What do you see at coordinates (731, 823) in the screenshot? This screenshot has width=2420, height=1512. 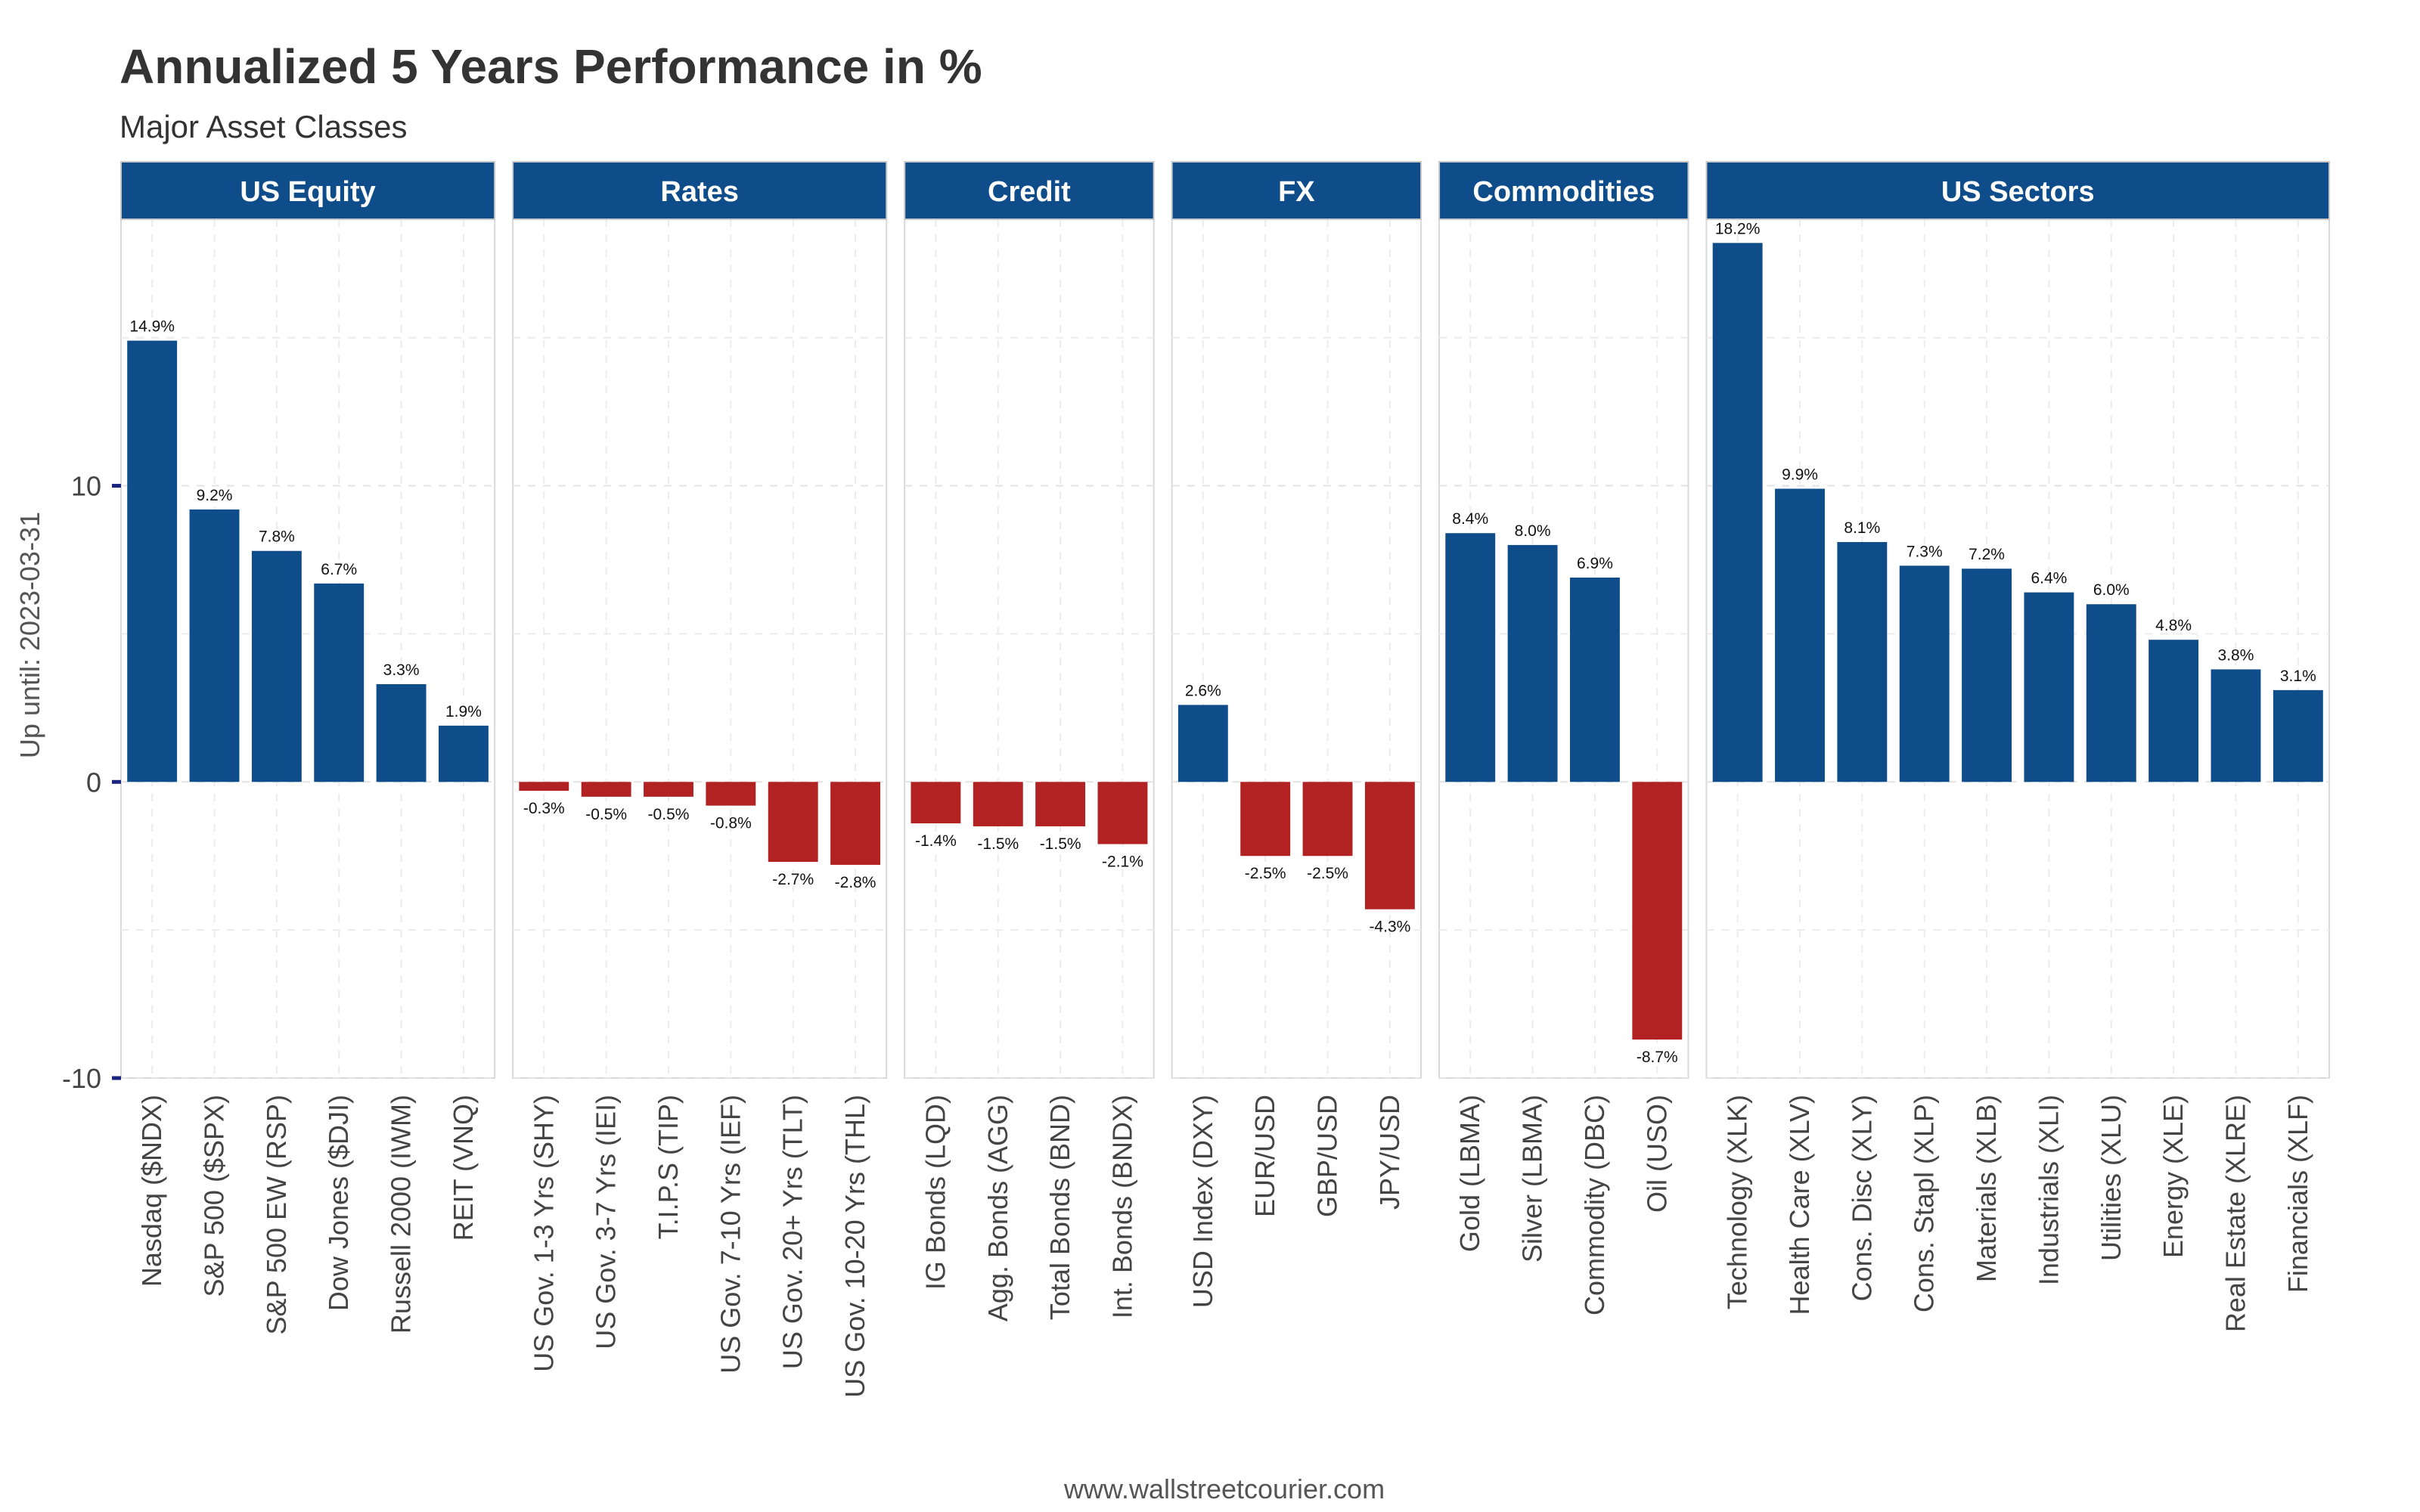 I see `data-label-us-gov-7-10-yrs-ief: -0.8%` at bounding box center [731, 823].